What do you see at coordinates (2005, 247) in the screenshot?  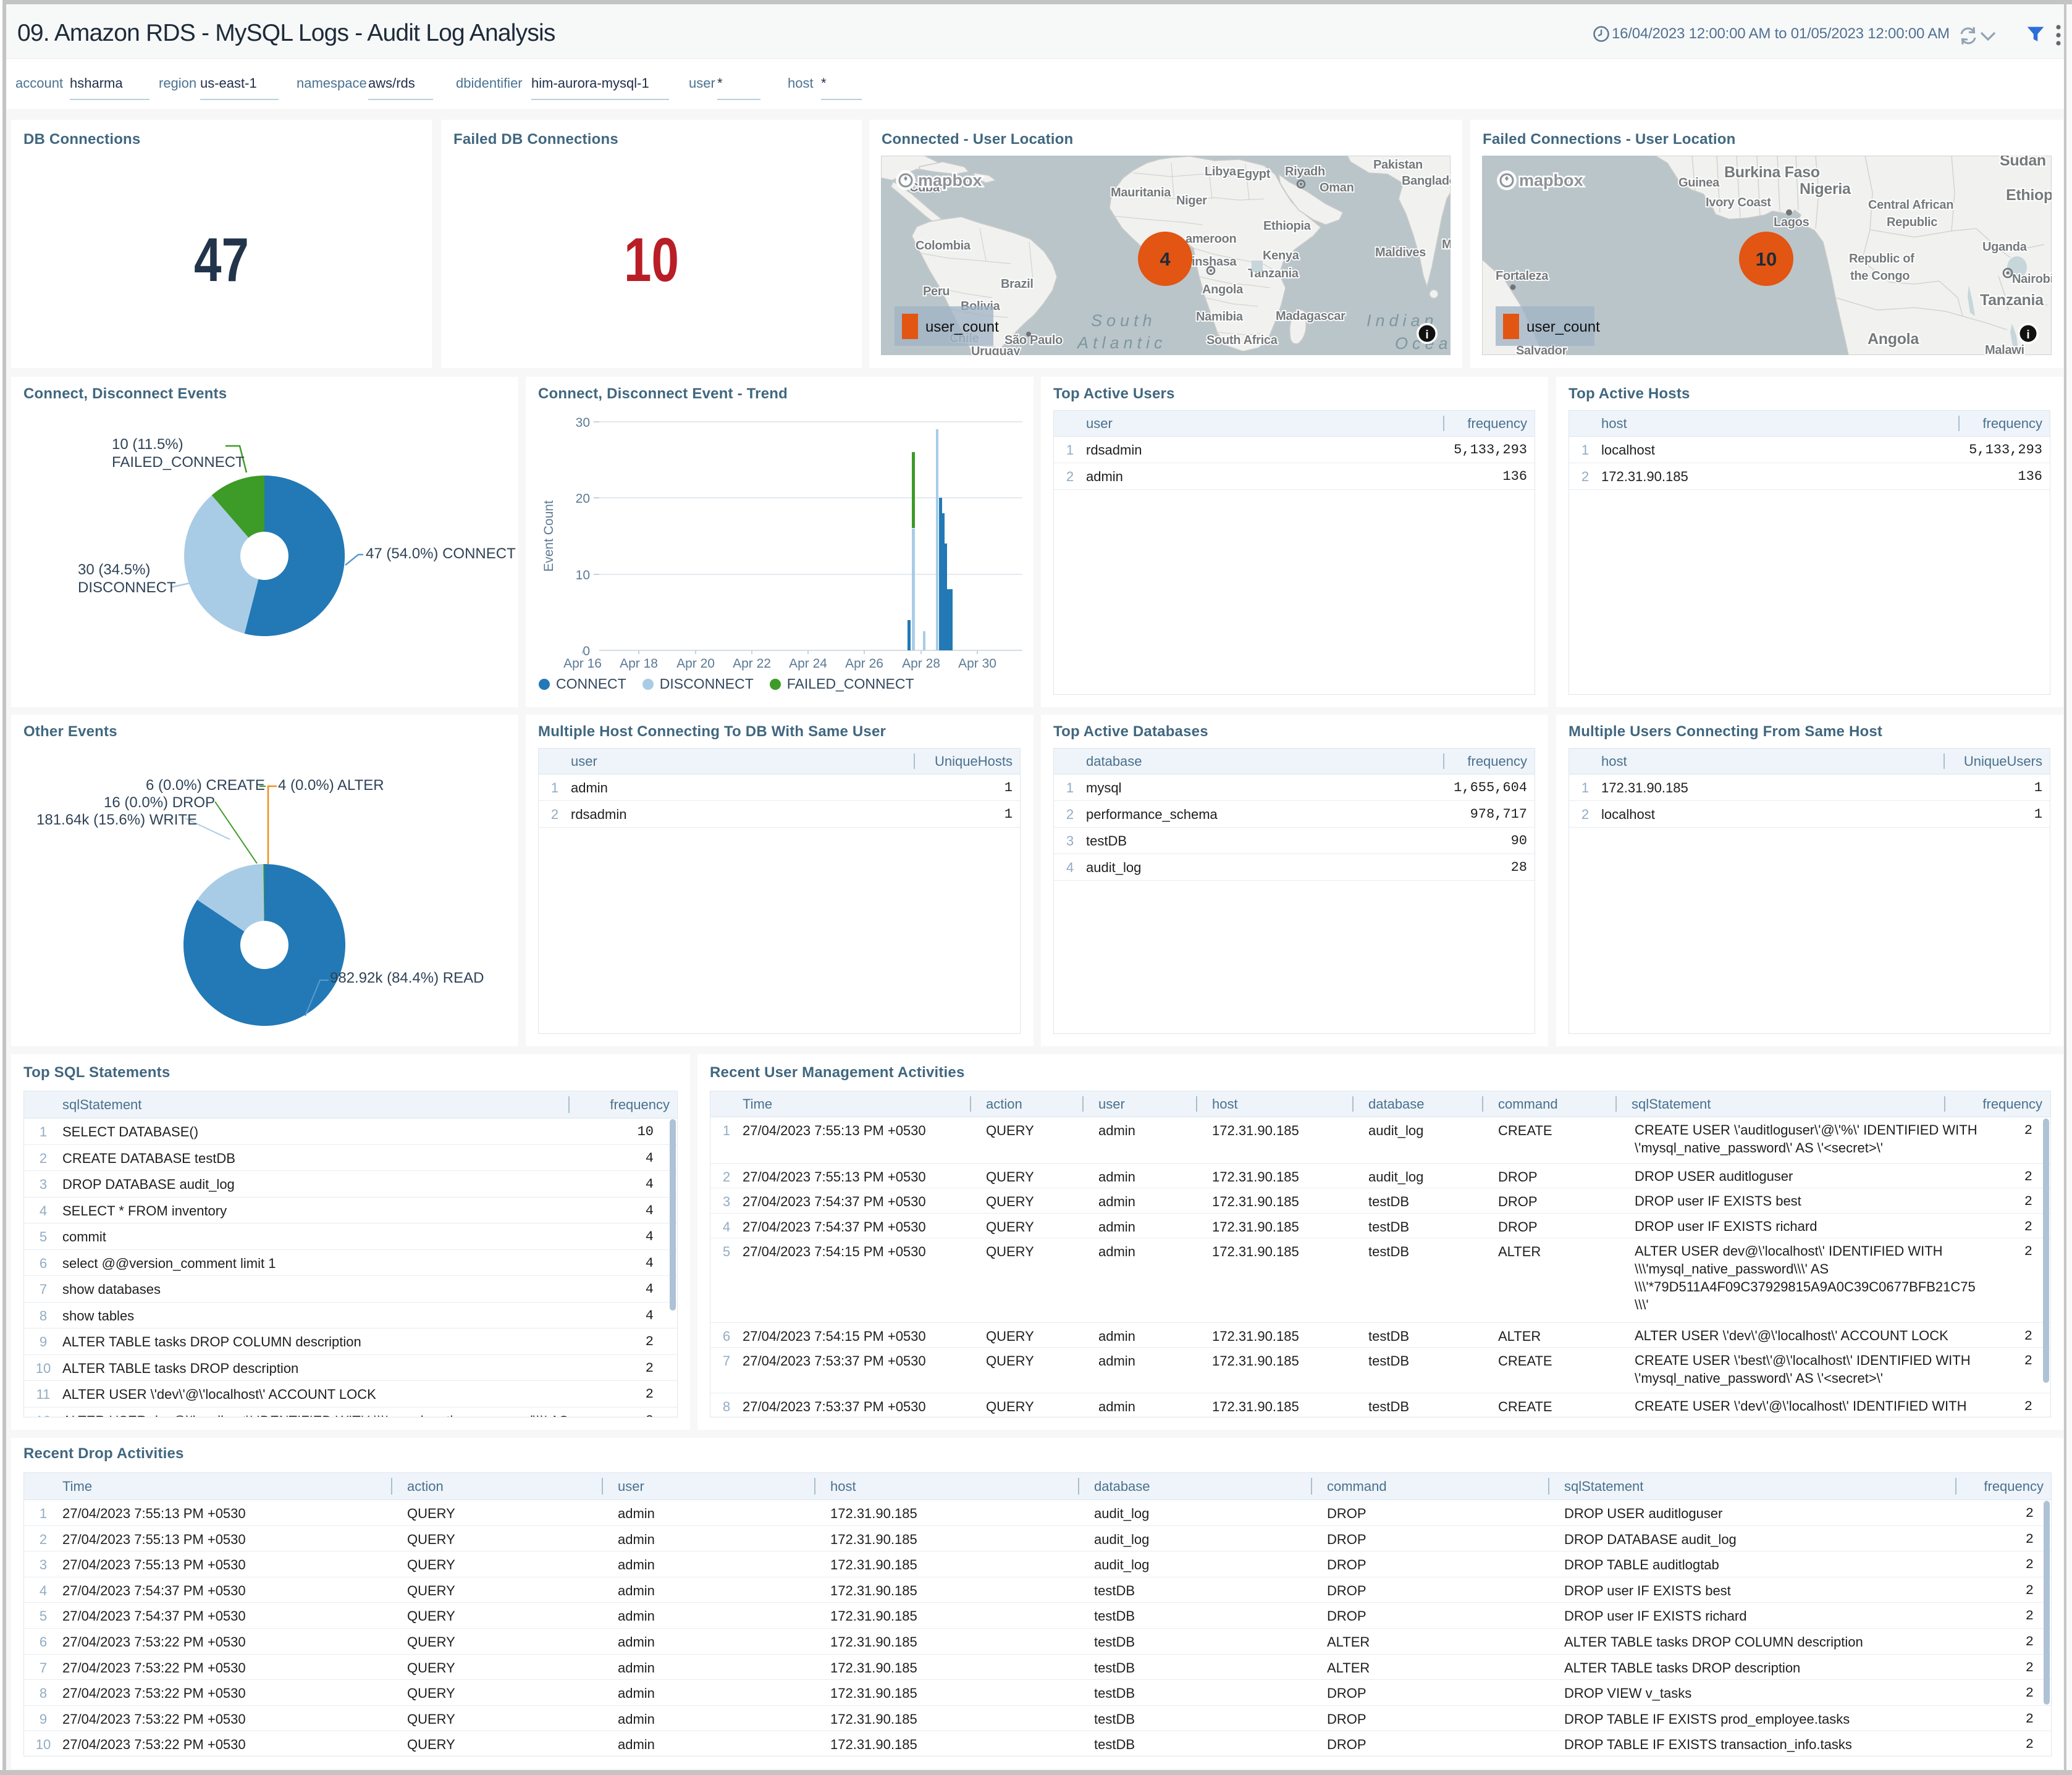 I see `svg-text: Uganda` at bounding box center [2005, 247].